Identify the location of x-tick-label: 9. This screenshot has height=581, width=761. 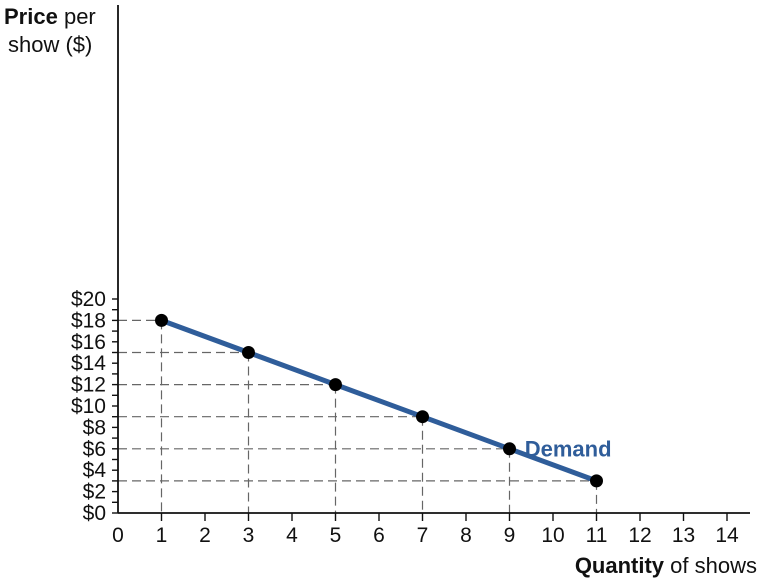
(510, 535).